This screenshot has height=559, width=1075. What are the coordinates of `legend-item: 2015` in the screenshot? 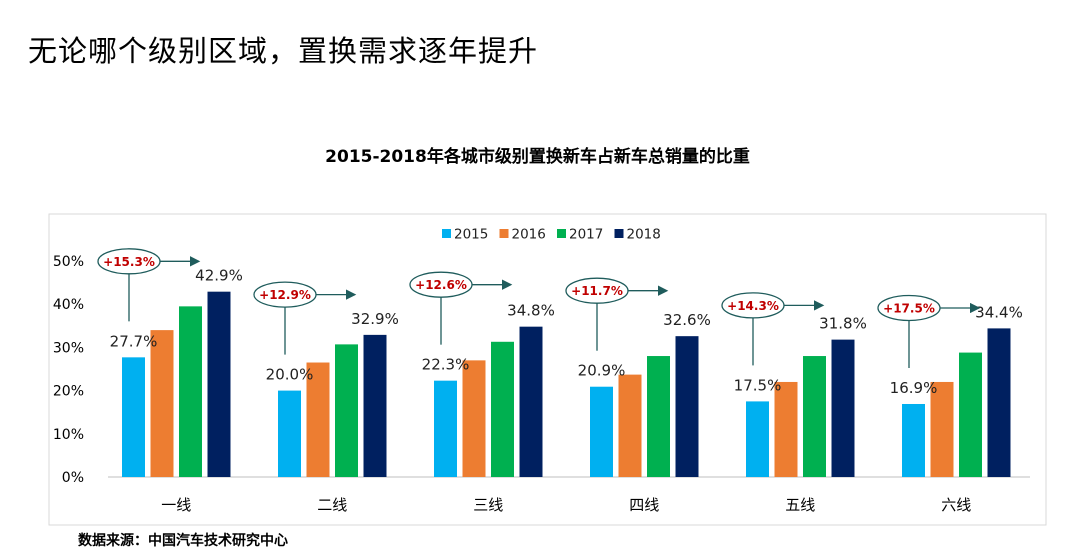 It's located at (465, 235).